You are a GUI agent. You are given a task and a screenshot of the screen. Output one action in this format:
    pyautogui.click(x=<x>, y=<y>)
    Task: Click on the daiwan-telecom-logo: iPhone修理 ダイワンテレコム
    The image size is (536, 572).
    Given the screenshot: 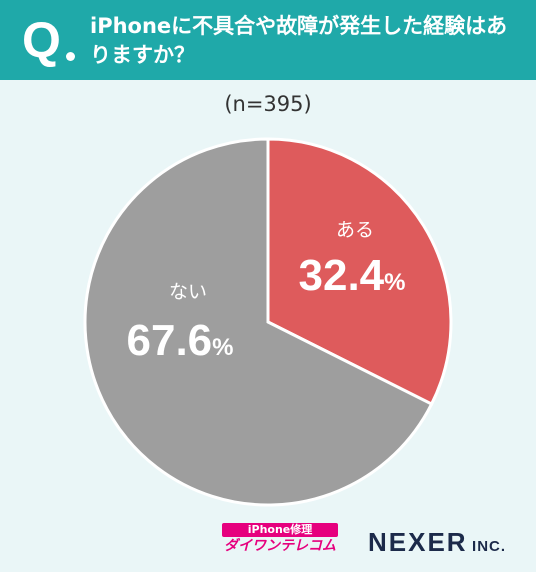 What is the action you would take?
    pyautogui.click(x=280, y=540)
    